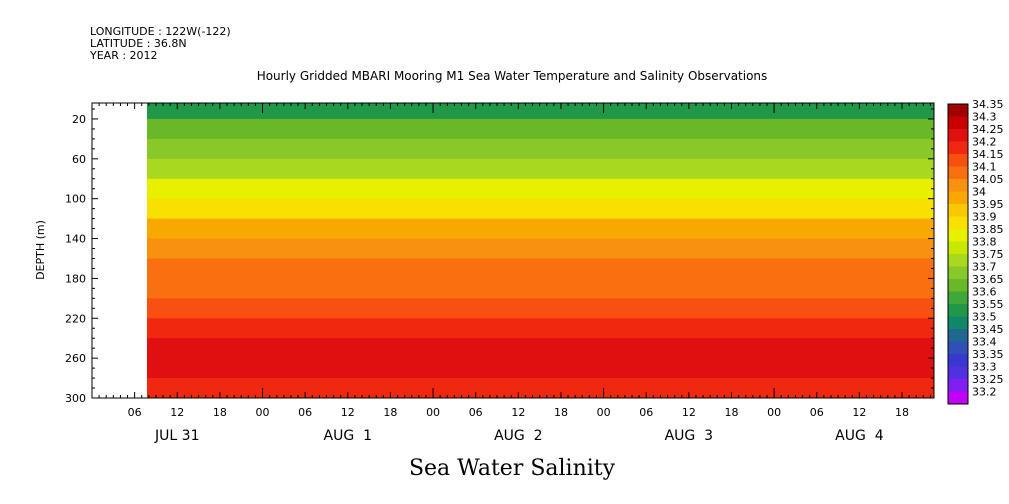 Image resolution: width=1009 pixels, height=504 pixels. Describe the element at coordinates (988, 279) in the screenshot. I see `colorbar-label: 33.65` at that location.